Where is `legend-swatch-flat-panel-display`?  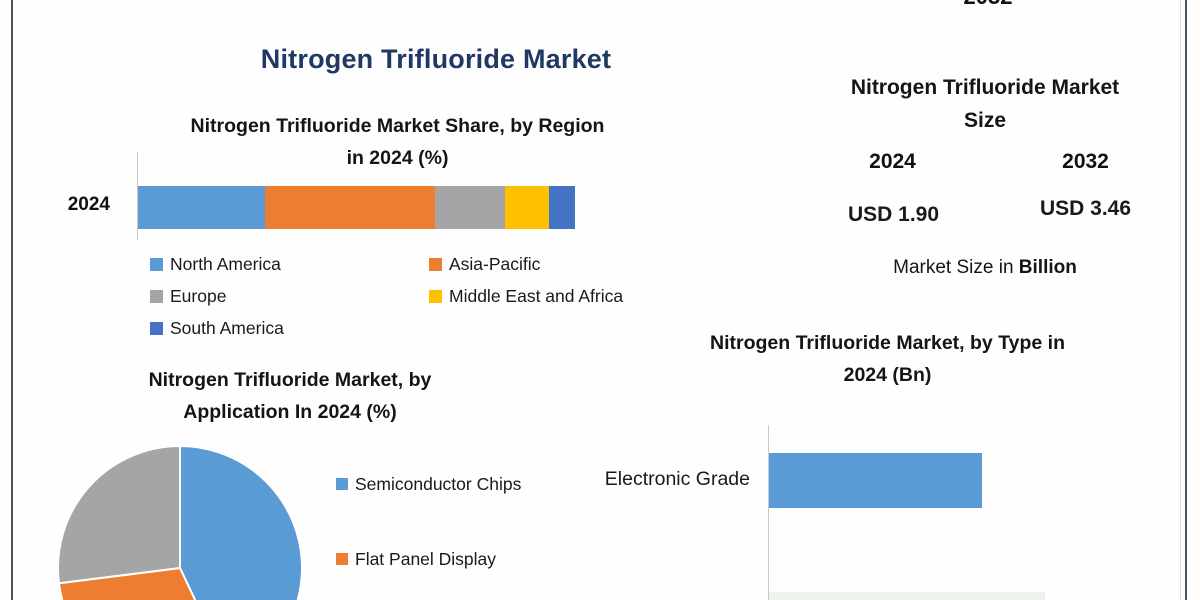 legend-swatch-flat-panel-display is located at coordinates (342, 559).